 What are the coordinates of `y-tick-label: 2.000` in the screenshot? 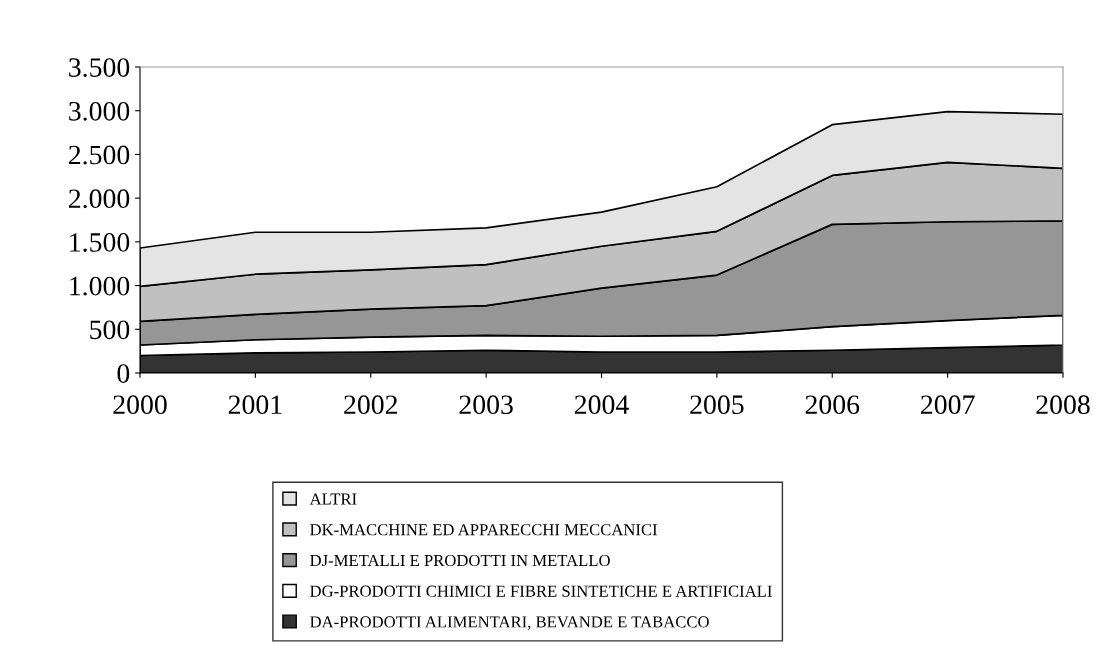 It's located at (99, 199).